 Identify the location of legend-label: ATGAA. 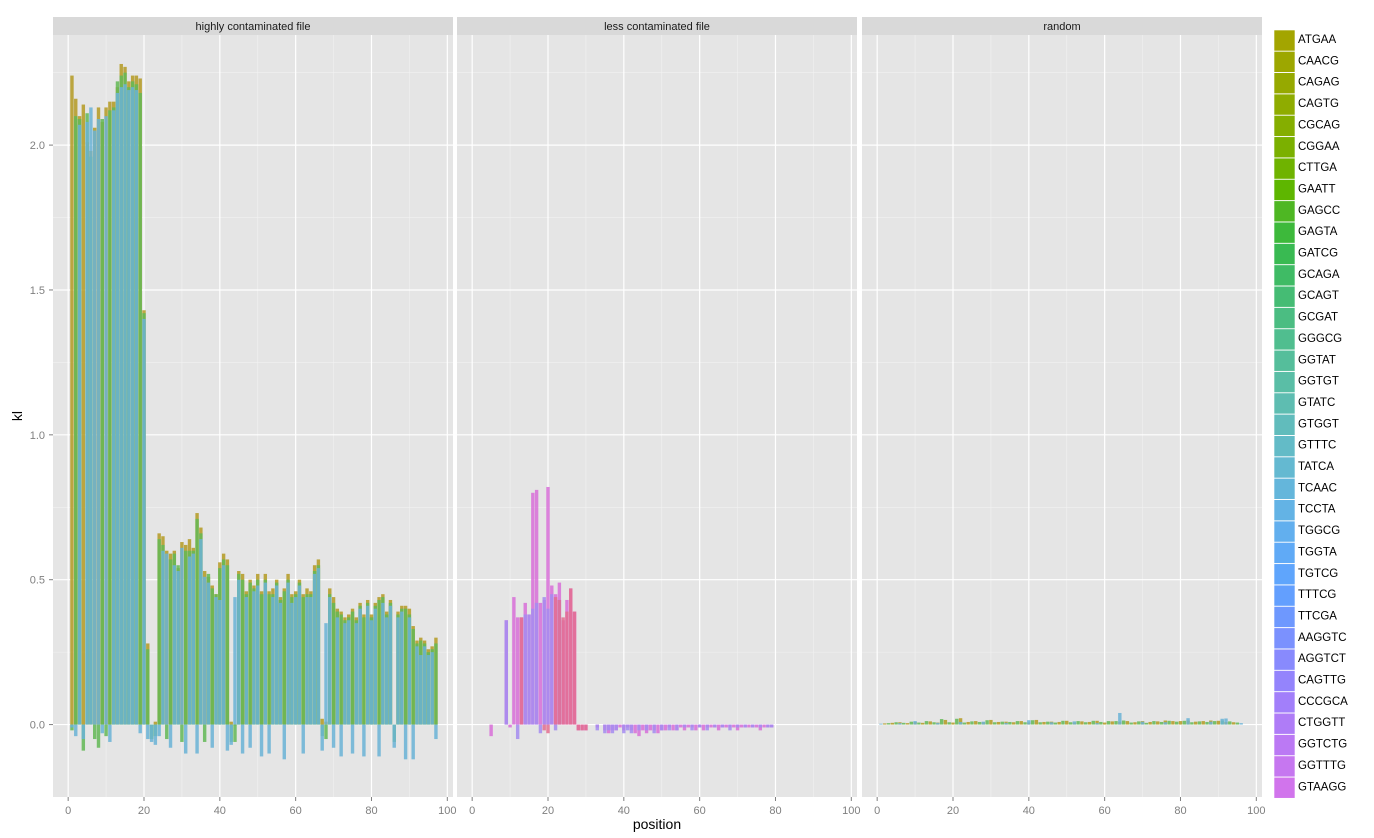
(1317, 40).